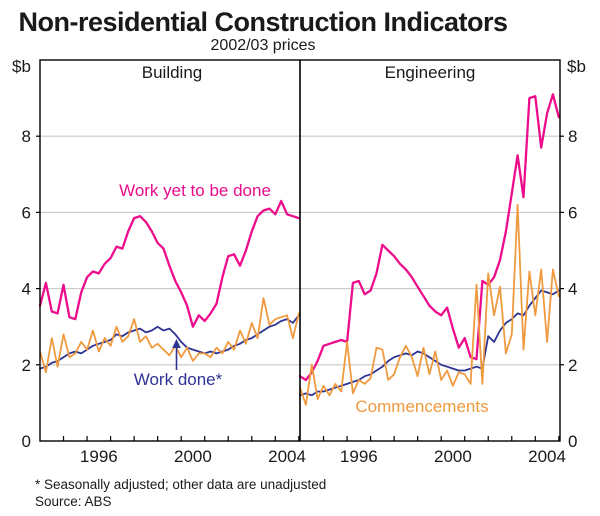  What do you see at coordinates (263, 45) in the screenshot?
I see `chart-subtitle: 2002/03 prices` at bounding box center [263, 45].